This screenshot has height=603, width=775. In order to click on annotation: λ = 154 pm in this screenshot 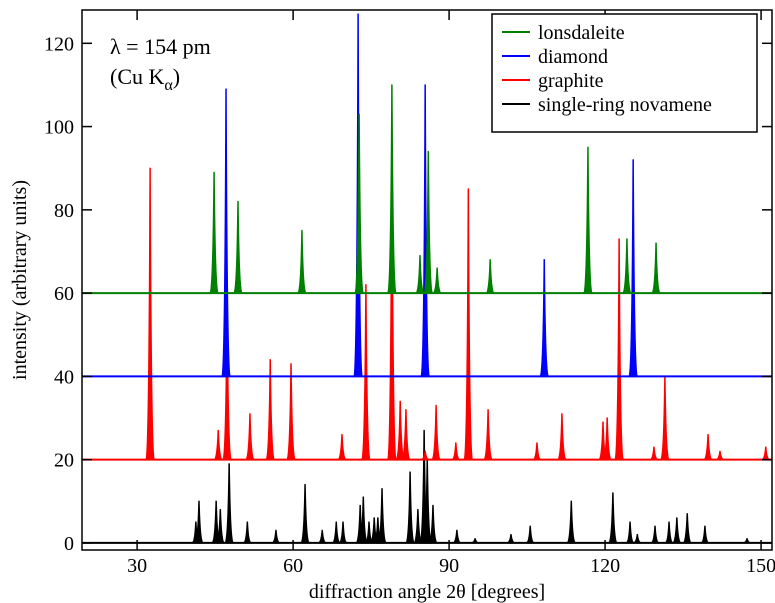, I will do `click(160, 46)`.